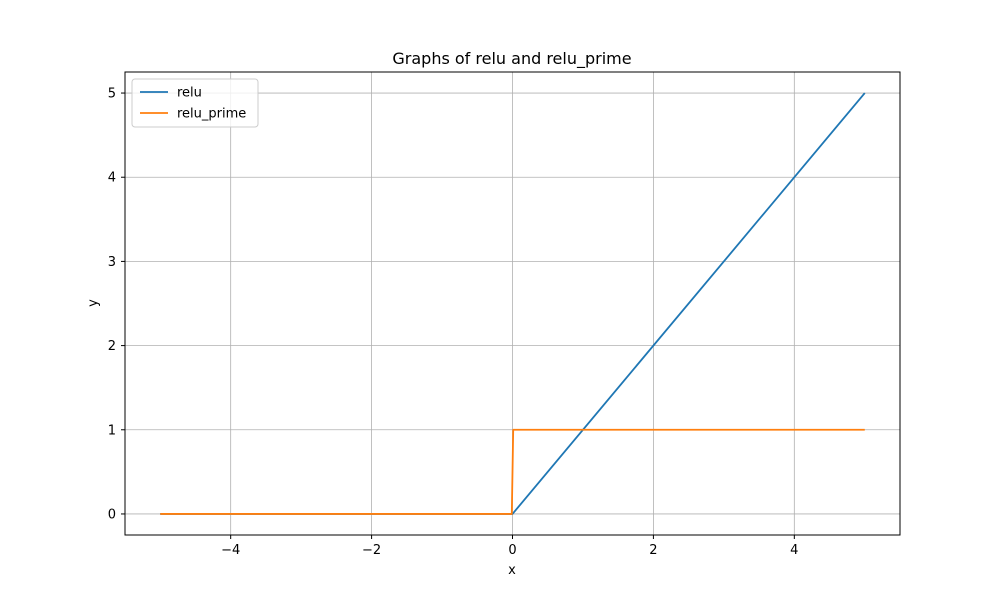 This screenshot has width=1000, height=604. What do you see at coordinates (371, 550) in the screenshot?
I see `x-tick-label: −2` at bounding box center [371, 550].